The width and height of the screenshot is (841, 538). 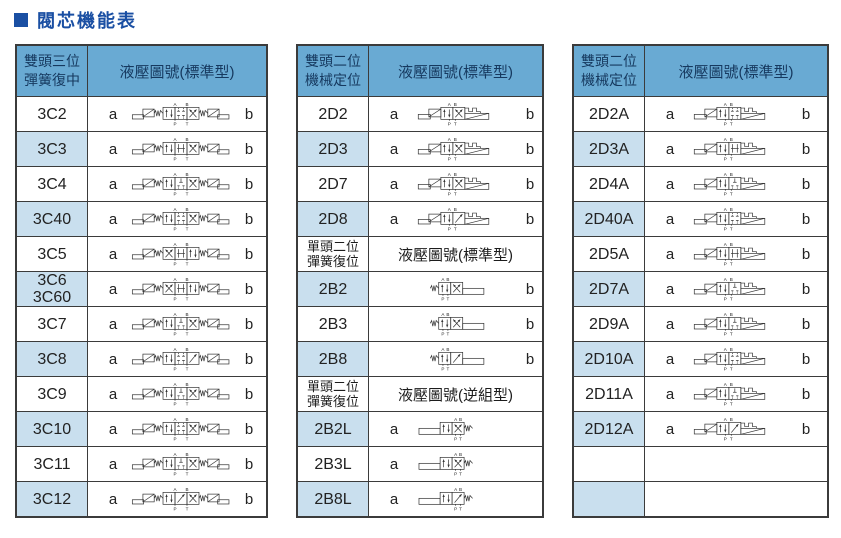 What do you see at coordinates (609, 359) in the screenshot?
I see `spool-code-cell: 2D10A` at bounding box center [609, 359].